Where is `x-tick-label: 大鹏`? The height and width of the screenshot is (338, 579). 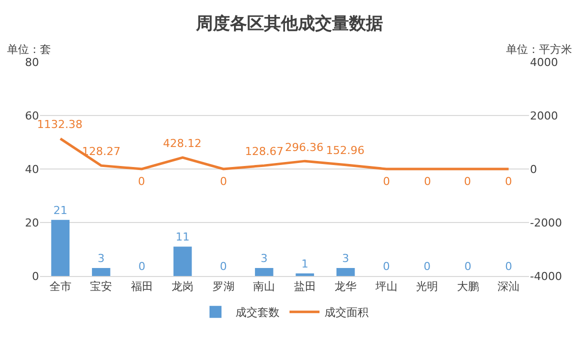 x-tick-label: 大鹏 is located at coordinates (467, 287).